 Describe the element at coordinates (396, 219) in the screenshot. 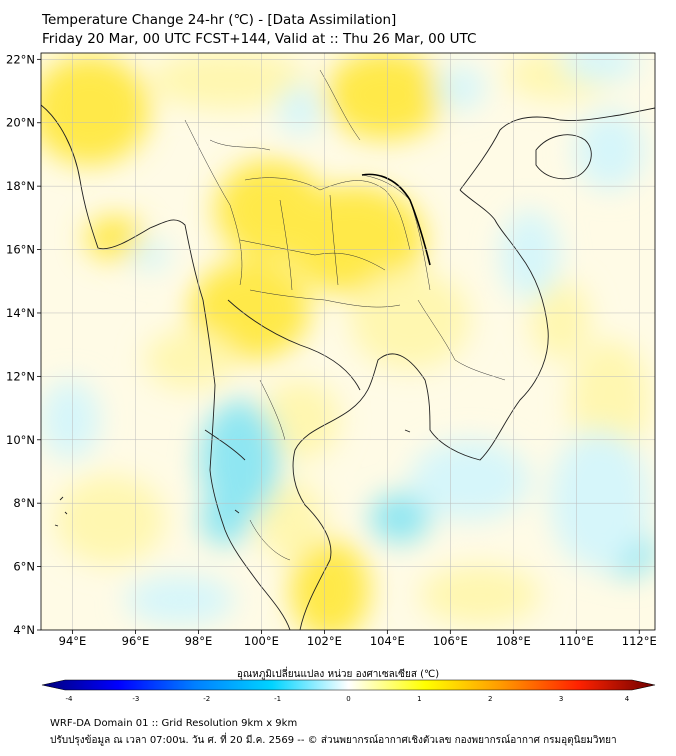

I see `country-border` at that location.